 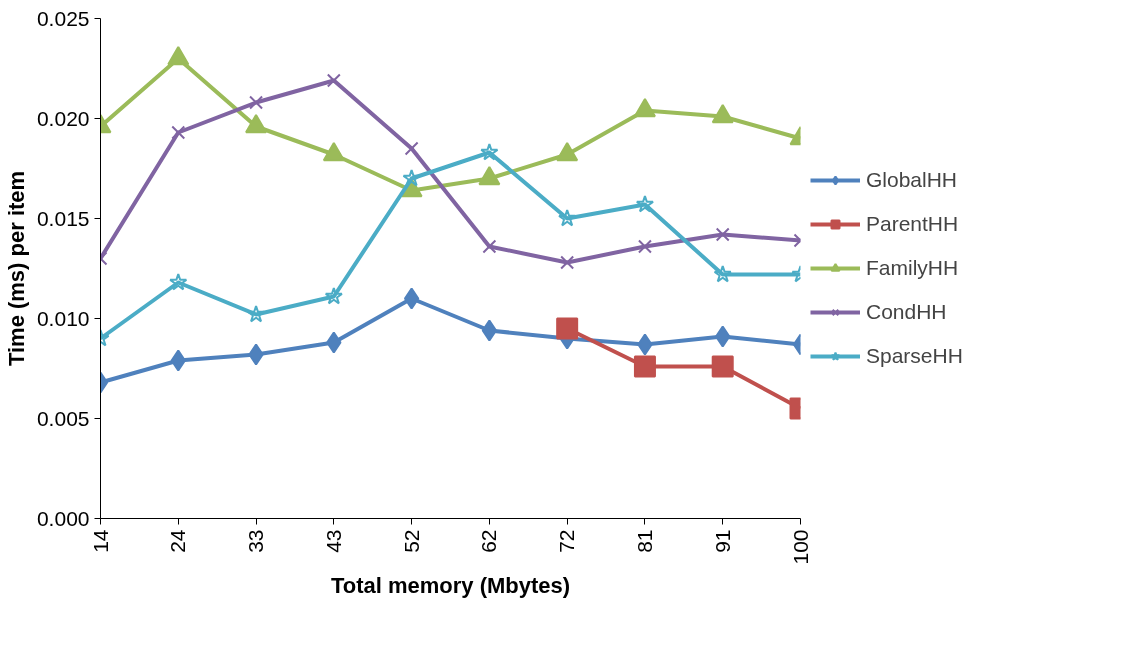 I want to click on x-axis-title: Total memory (Mbytes), so click(x=450, y=585).